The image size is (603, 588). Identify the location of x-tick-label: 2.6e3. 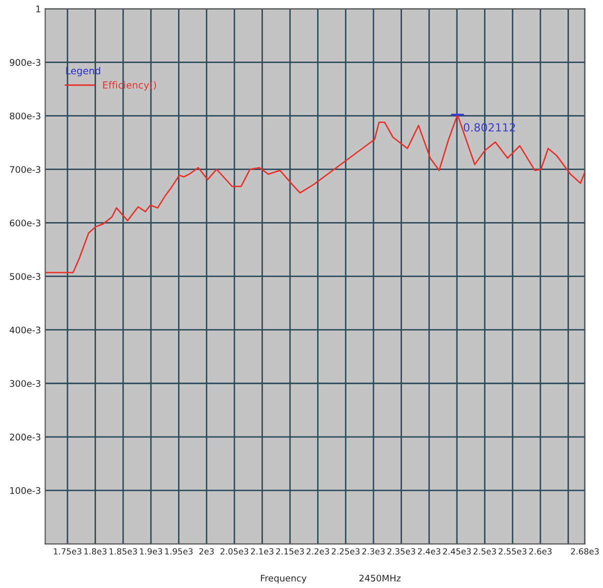
(540, 551).